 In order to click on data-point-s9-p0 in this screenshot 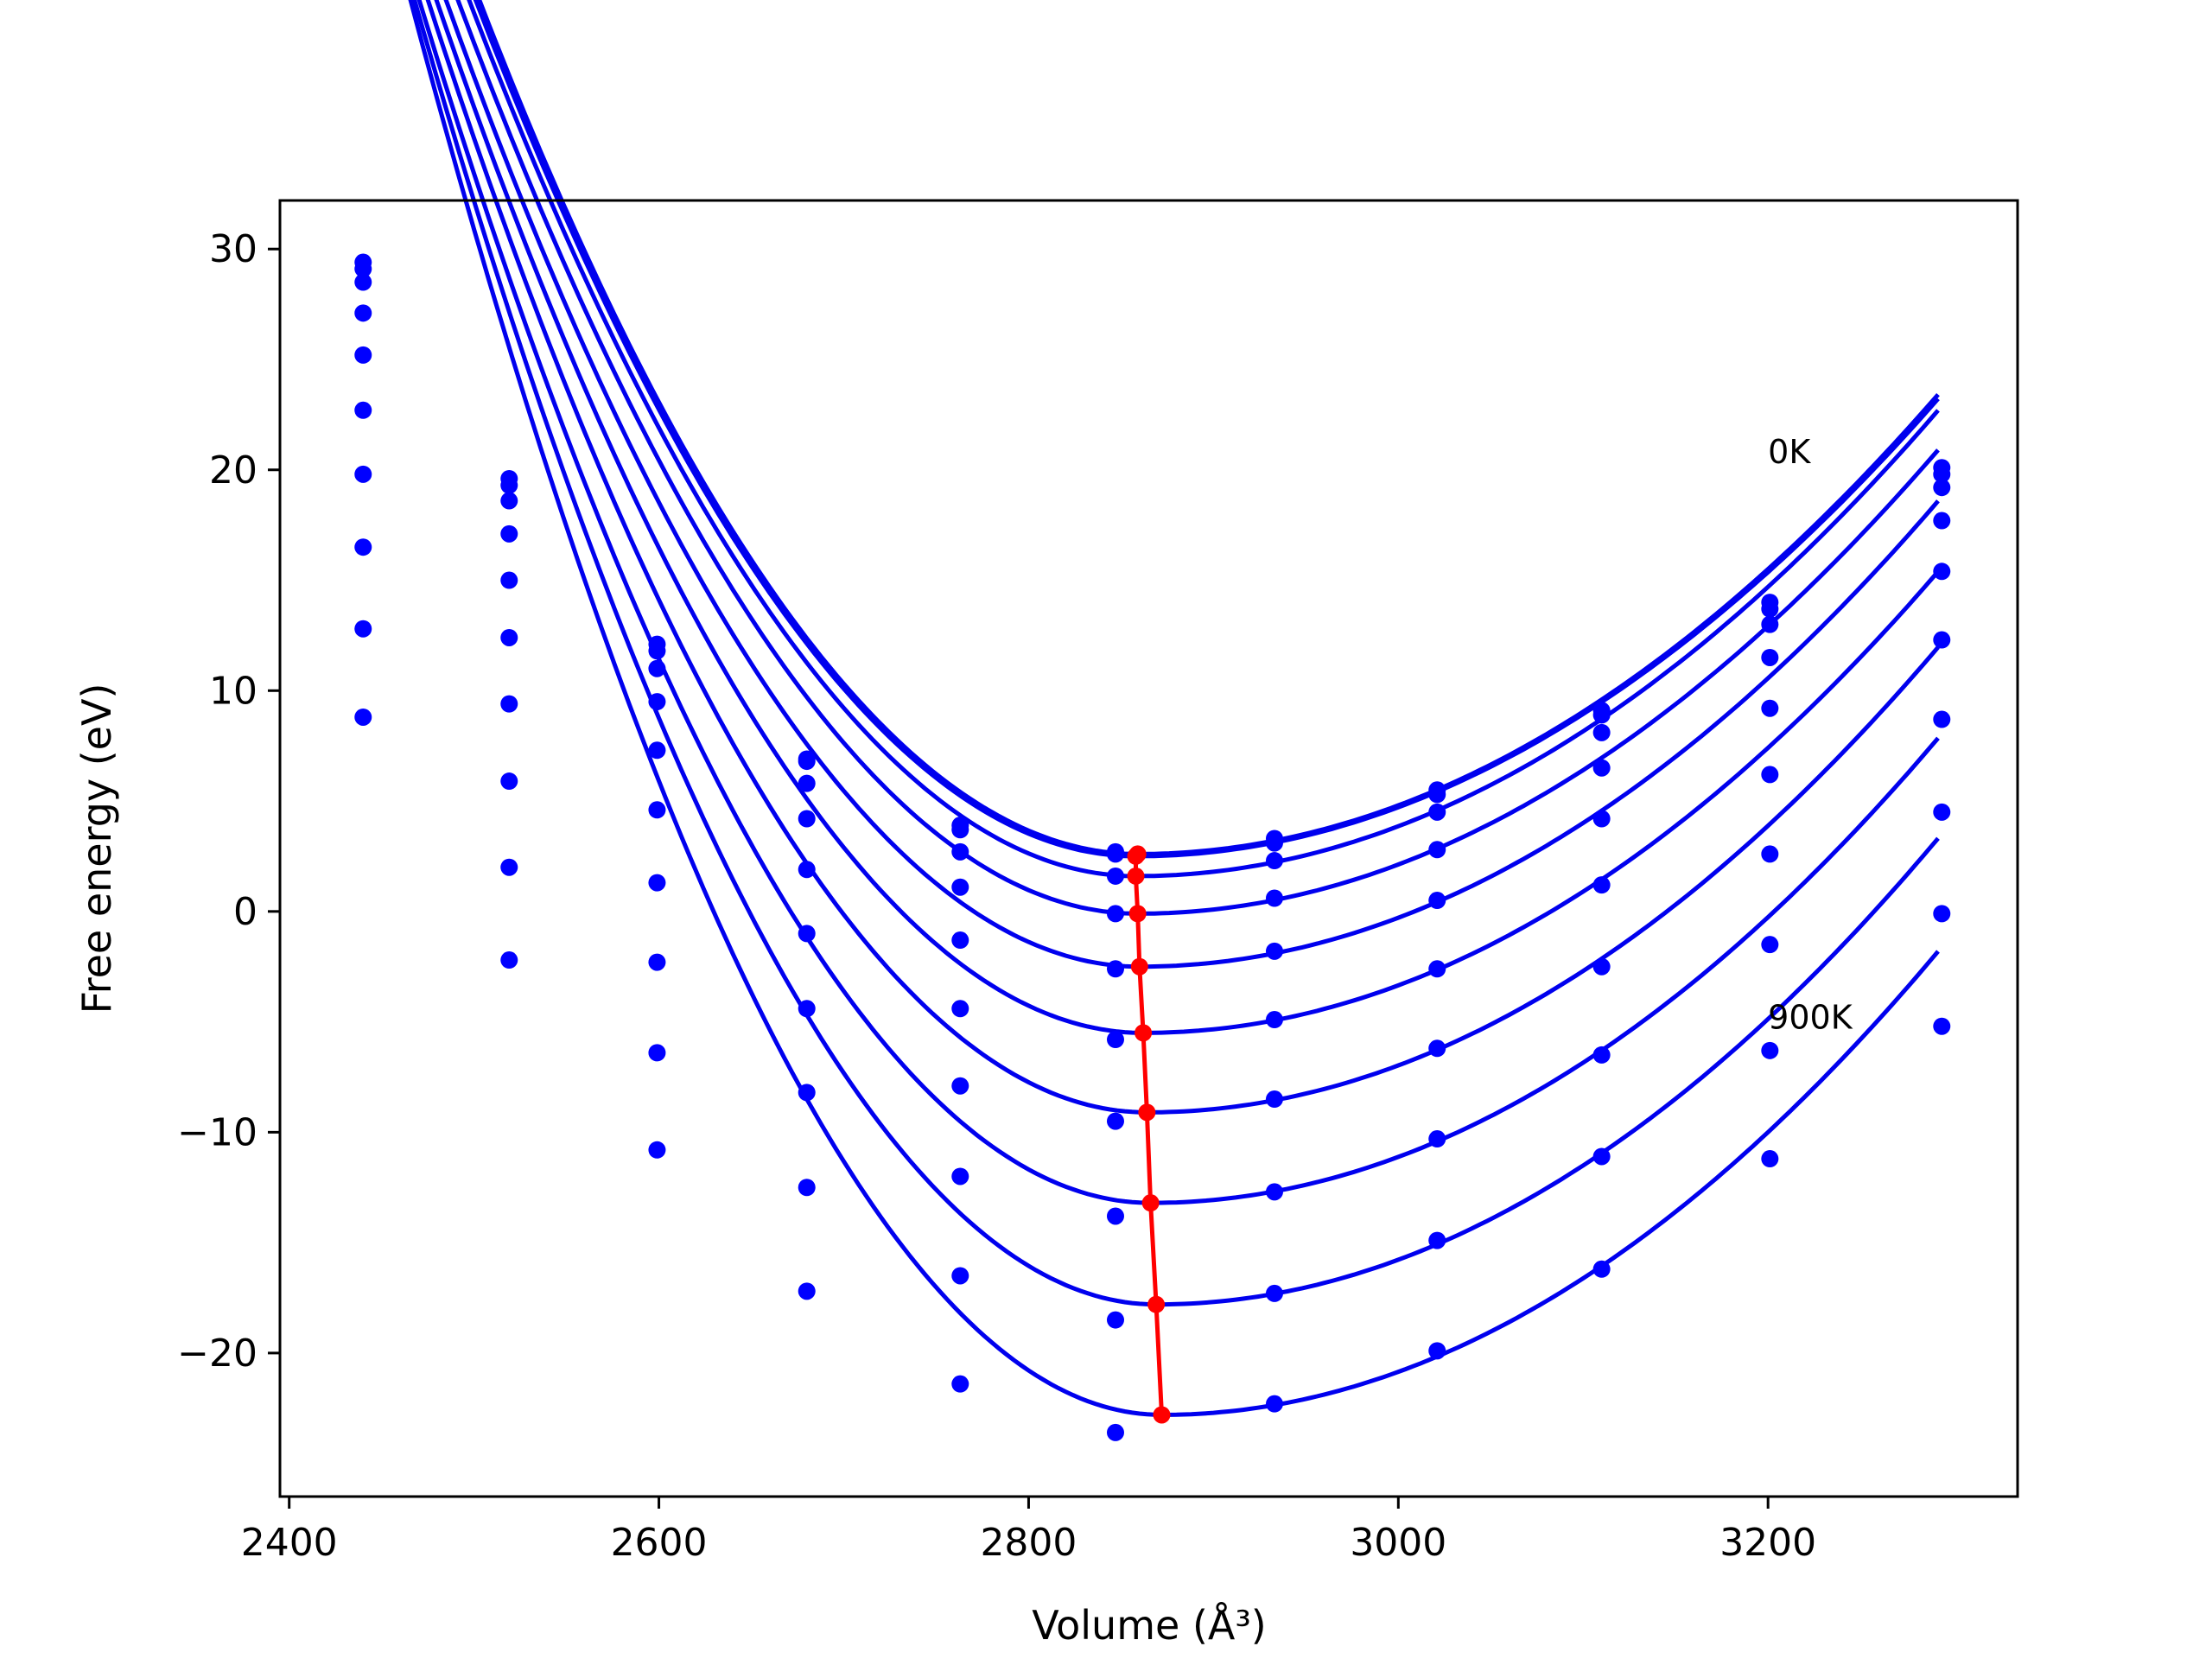, I will do `click(363, 717)`.